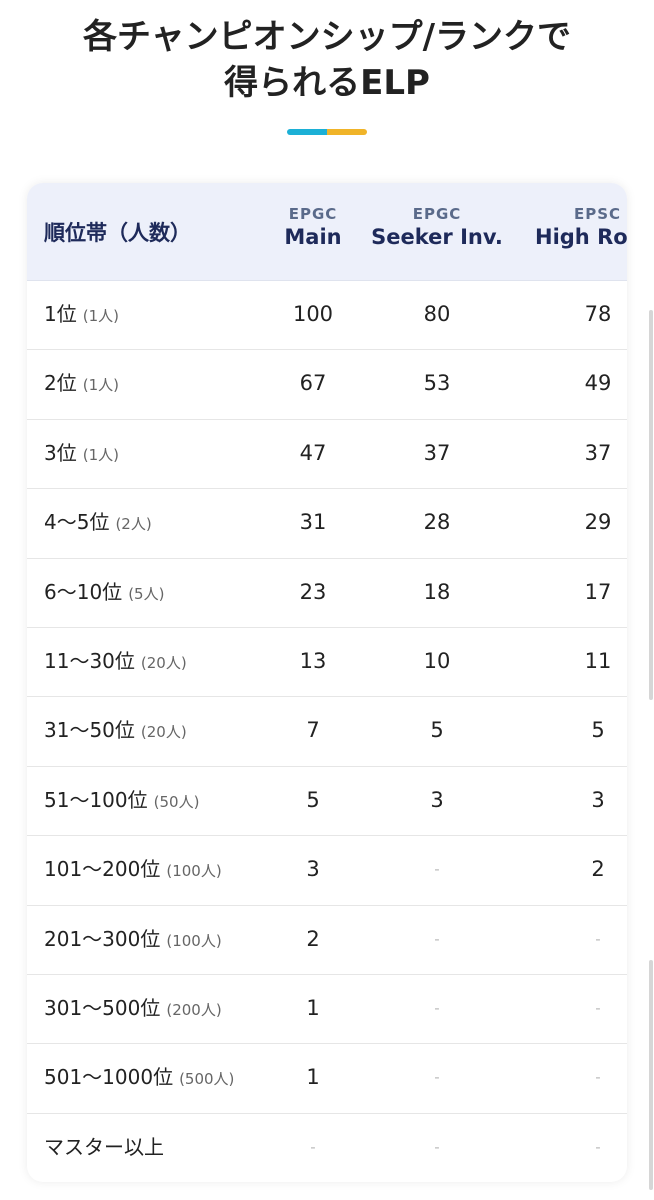 The width and height of the screenshot is (654, 1200). Describe the element at coordinates (437, 522) in the screenshot. I see `value-cell: 28` at that location.